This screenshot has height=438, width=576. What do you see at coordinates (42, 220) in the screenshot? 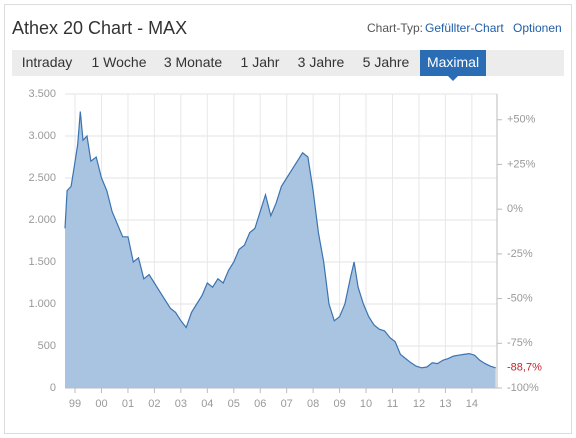
I see `y-tick-label: 2.000` at bounding box center [42, 220].